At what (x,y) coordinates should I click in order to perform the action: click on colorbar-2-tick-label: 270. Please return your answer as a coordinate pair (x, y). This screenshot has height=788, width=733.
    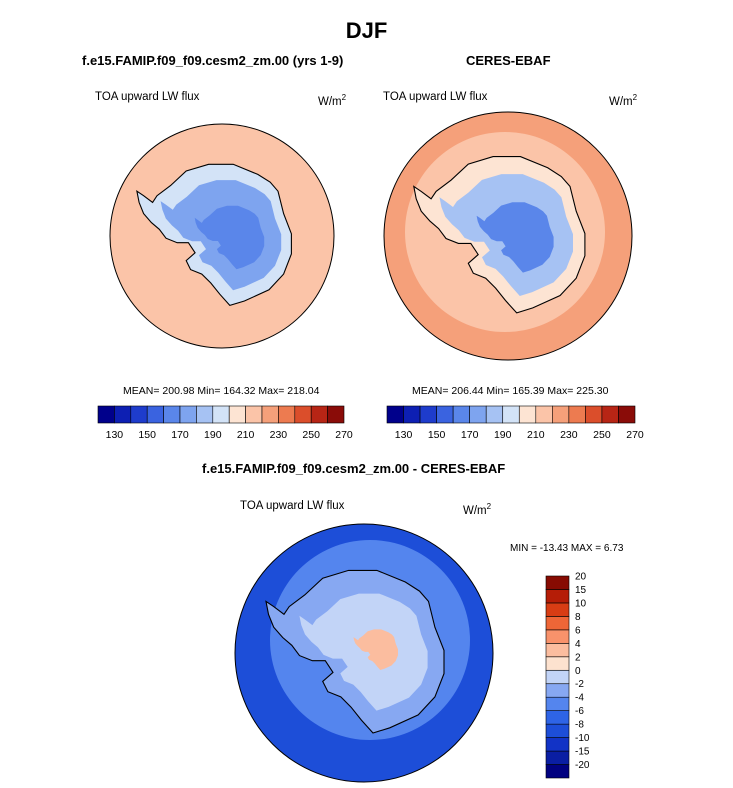
    Looking at the image, I should click on (635, 435).